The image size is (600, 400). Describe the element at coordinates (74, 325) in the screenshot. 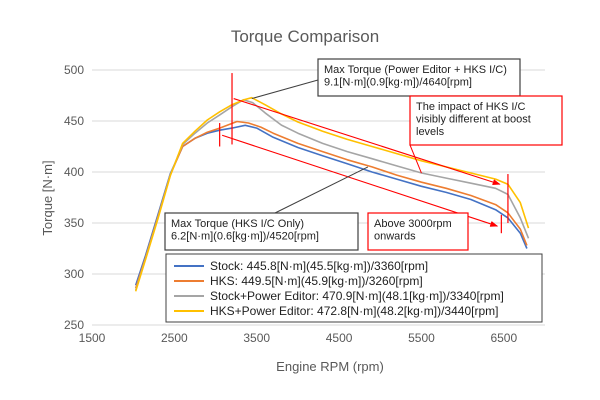

I see `y-tick-label: 250` at that location.